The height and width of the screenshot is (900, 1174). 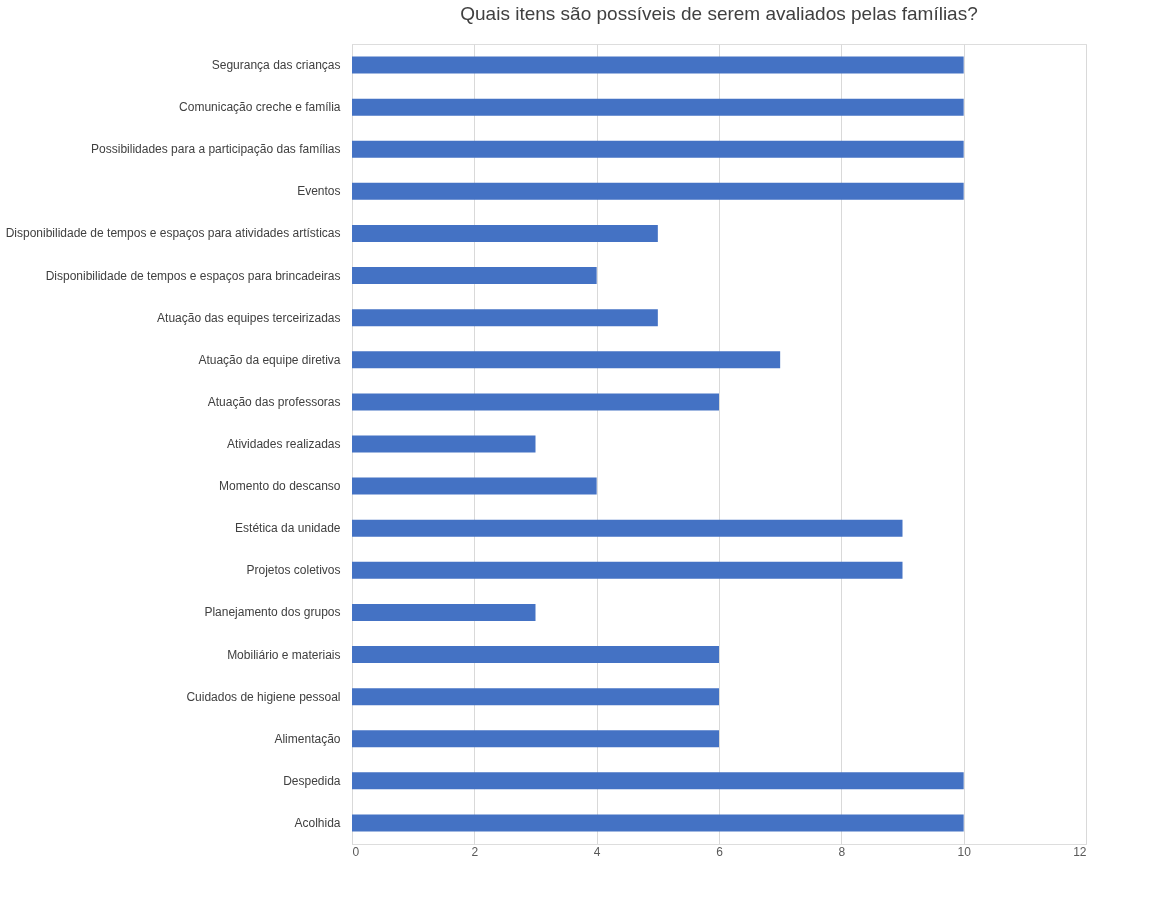 What do you see at coordinates (307, 738) in the screenshot?
I see `y-tick-label: Alimentação` at bounding box center [307, 738].